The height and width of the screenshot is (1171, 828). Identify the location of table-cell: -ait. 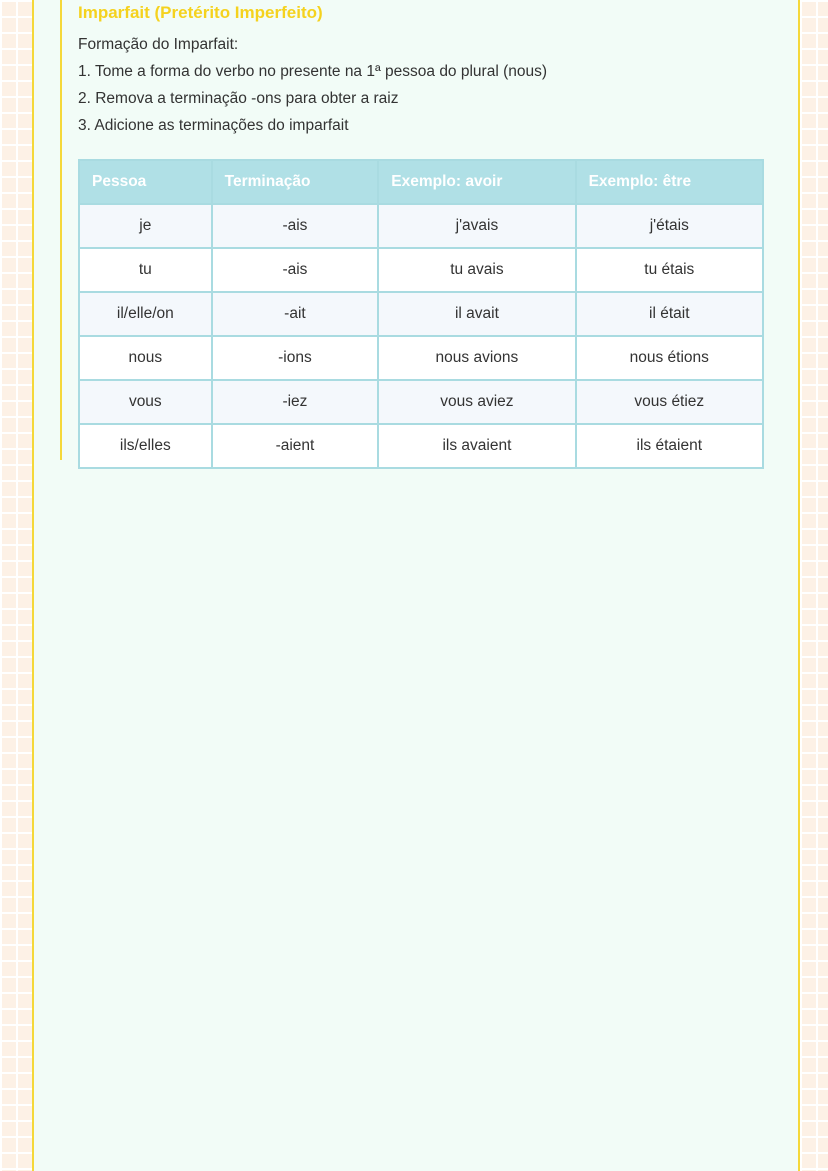
(295, 314).